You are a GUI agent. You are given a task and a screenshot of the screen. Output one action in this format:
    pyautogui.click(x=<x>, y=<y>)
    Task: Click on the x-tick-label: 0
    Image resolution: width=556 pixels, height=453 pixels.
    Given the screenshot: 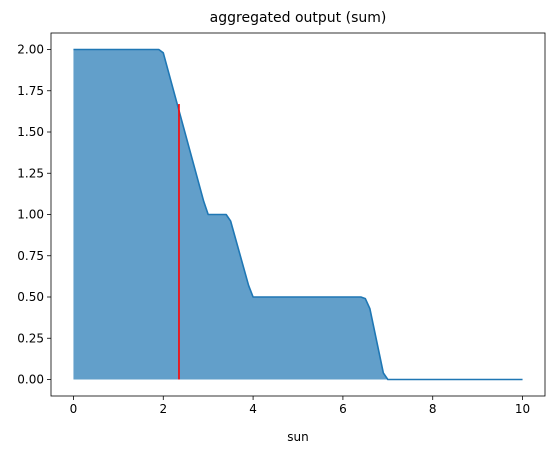 What is the action you would take?
    pyautogui.click(x=74, y=409)
    